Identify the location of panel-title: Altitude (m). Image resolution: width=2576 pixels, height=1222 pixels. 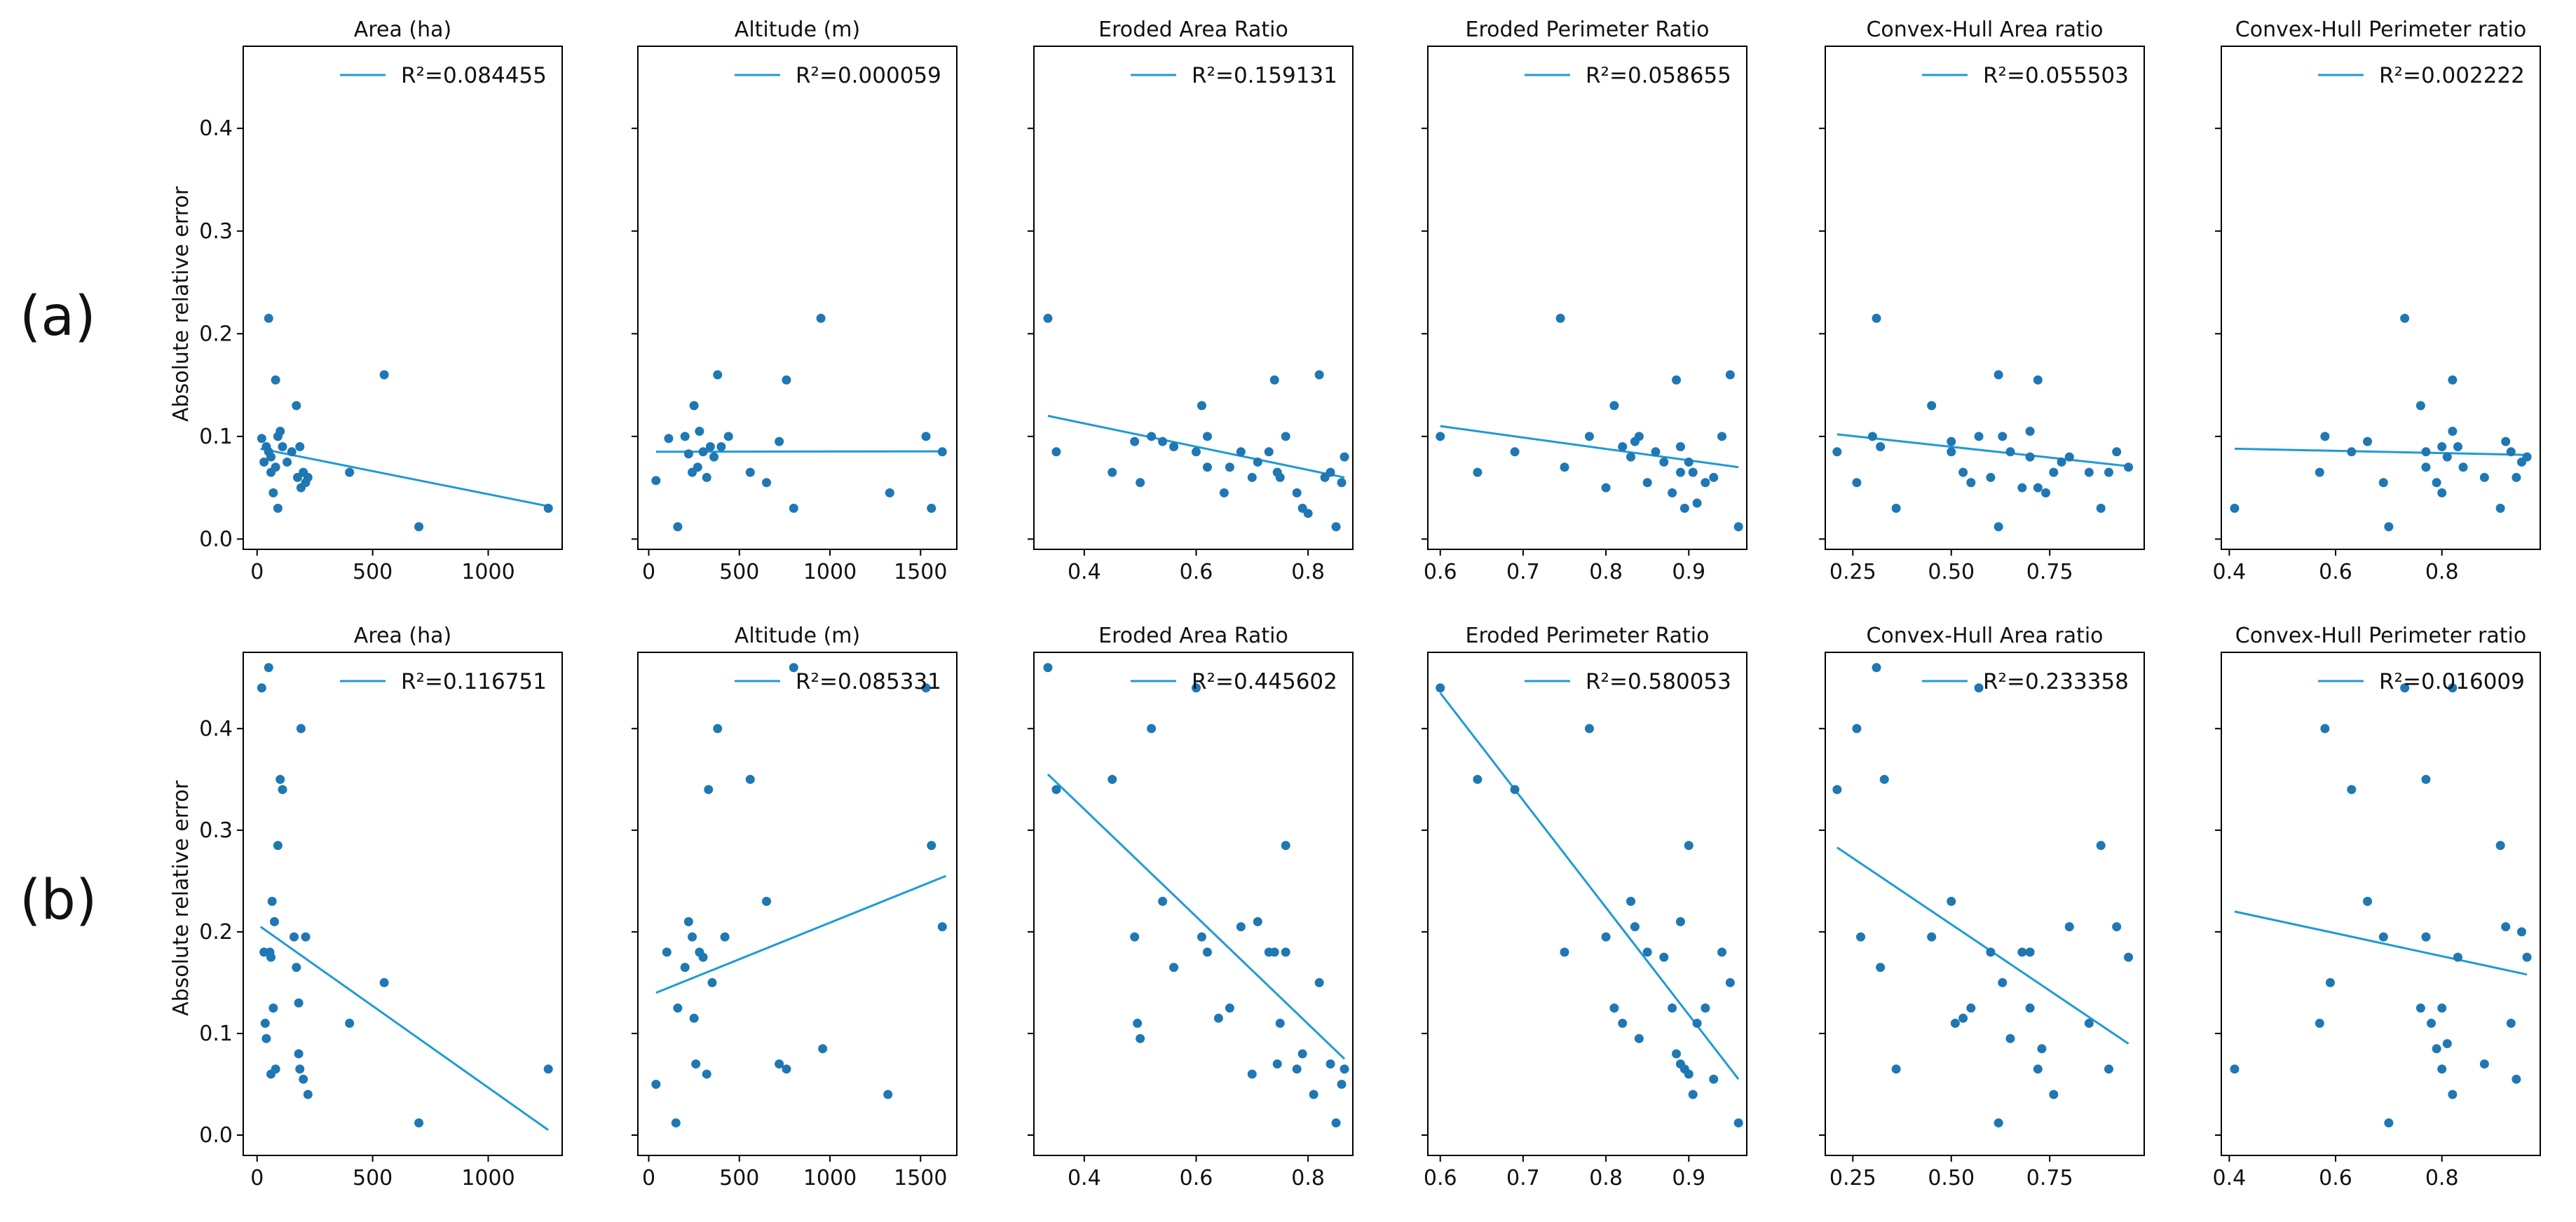
(798, 636).